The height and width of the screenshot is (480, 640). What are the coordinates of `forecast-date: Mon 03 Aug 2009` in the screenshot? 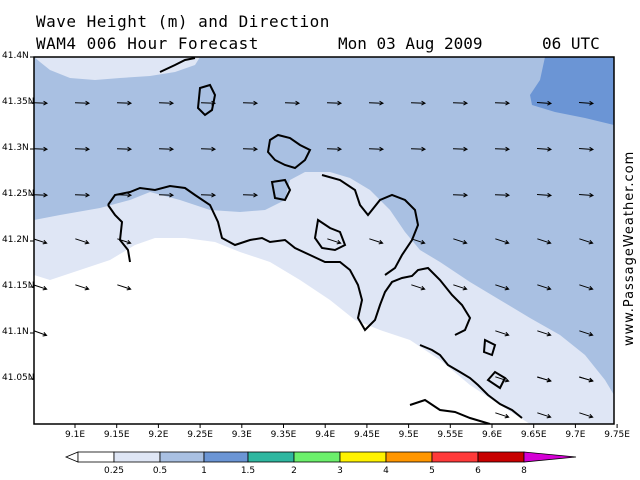 It's located at (410, 43).